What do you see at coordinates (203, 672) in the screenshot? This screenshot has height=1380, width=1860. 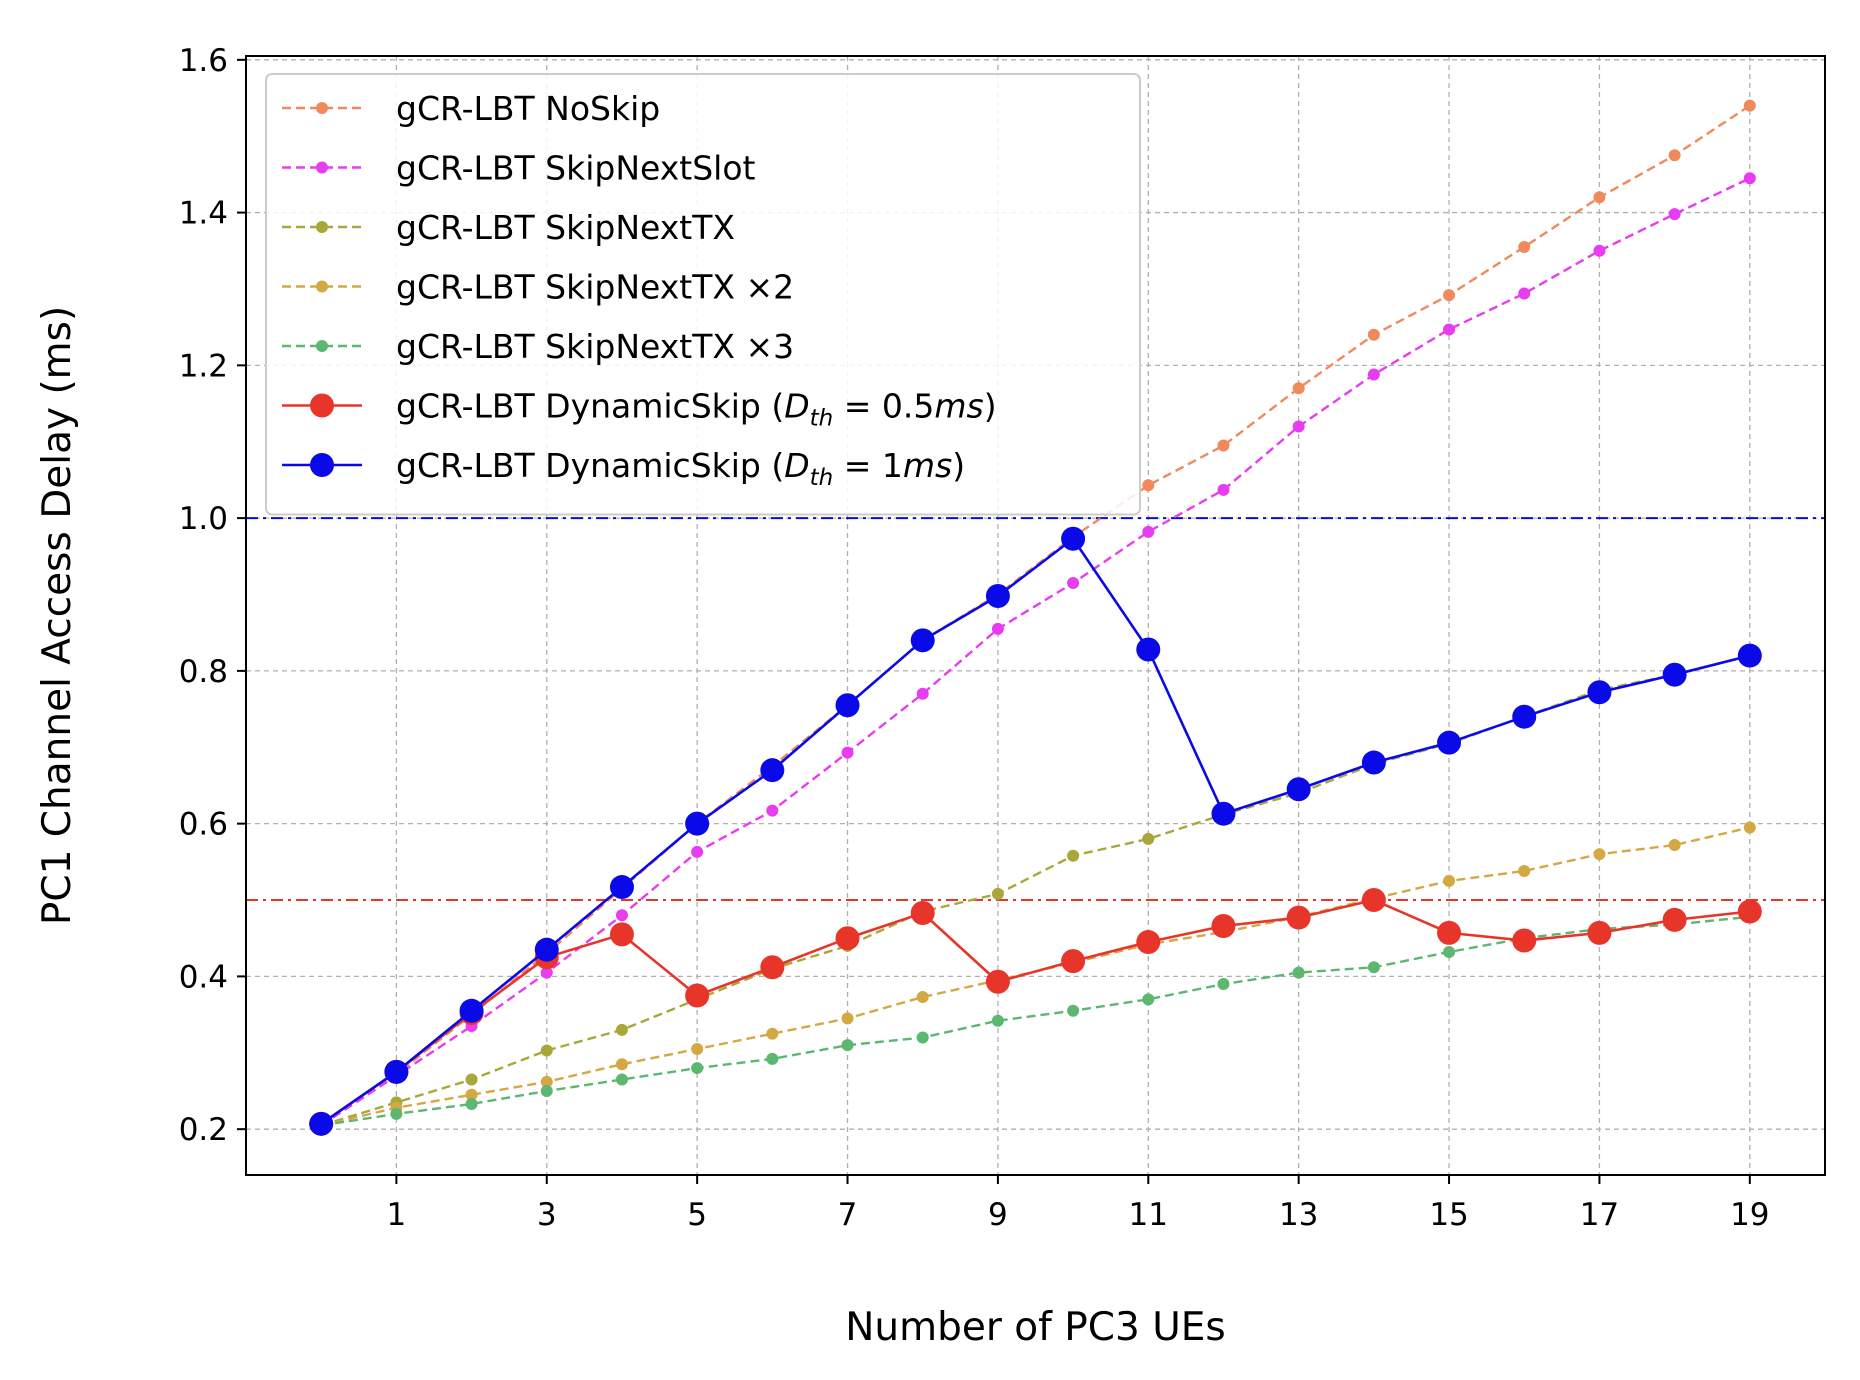 I see `y-tick-label: 0.8` at bounding box center [203, 672].